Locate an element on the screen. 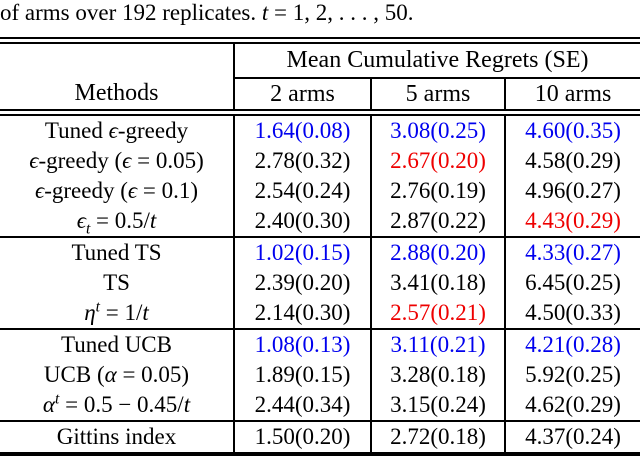 The height and width of the screenshot is (463, 640). corner-cell is located at coordinates (117, 59).